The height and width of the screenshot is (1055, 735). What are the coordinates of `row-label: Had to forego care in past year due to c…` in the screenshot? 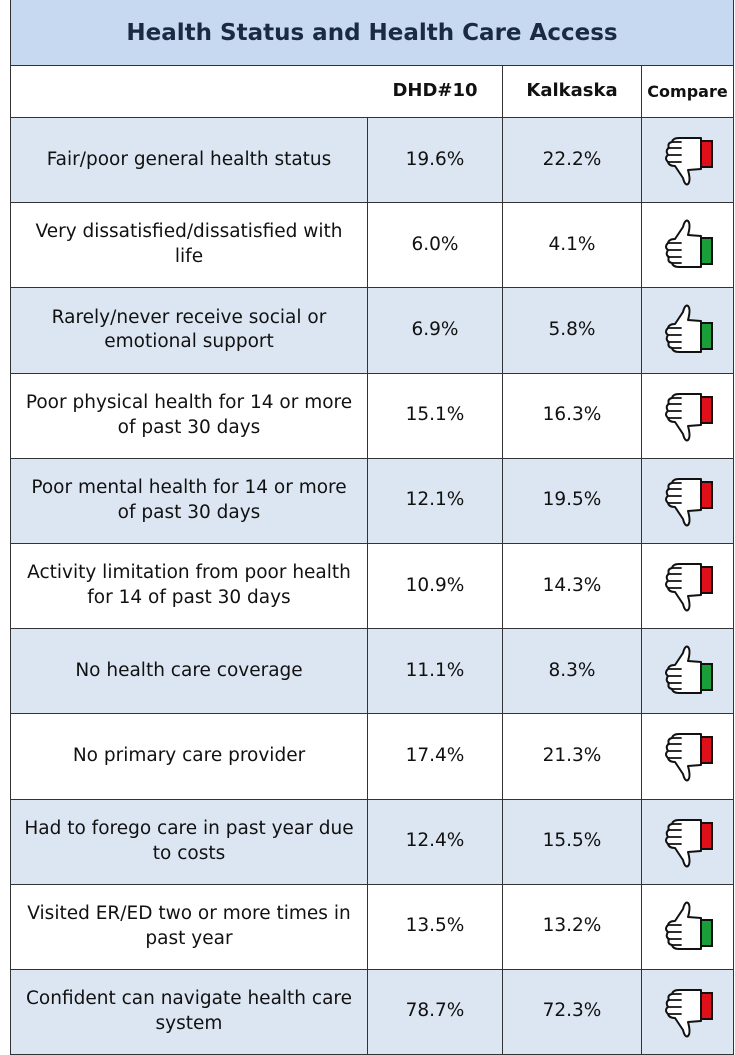 It's located at (189, 841).